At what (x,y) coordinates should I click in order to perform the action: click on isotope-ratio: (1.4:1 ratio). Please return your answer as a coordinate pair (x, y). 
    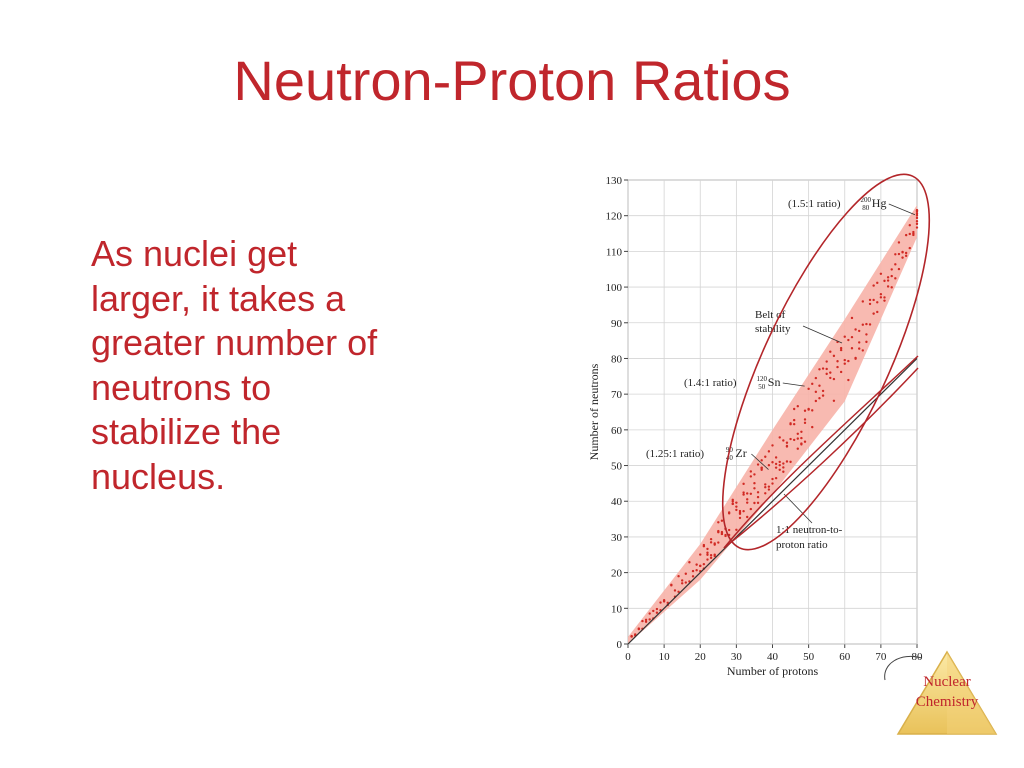
    Looking at the image, I should click on (710, 383).